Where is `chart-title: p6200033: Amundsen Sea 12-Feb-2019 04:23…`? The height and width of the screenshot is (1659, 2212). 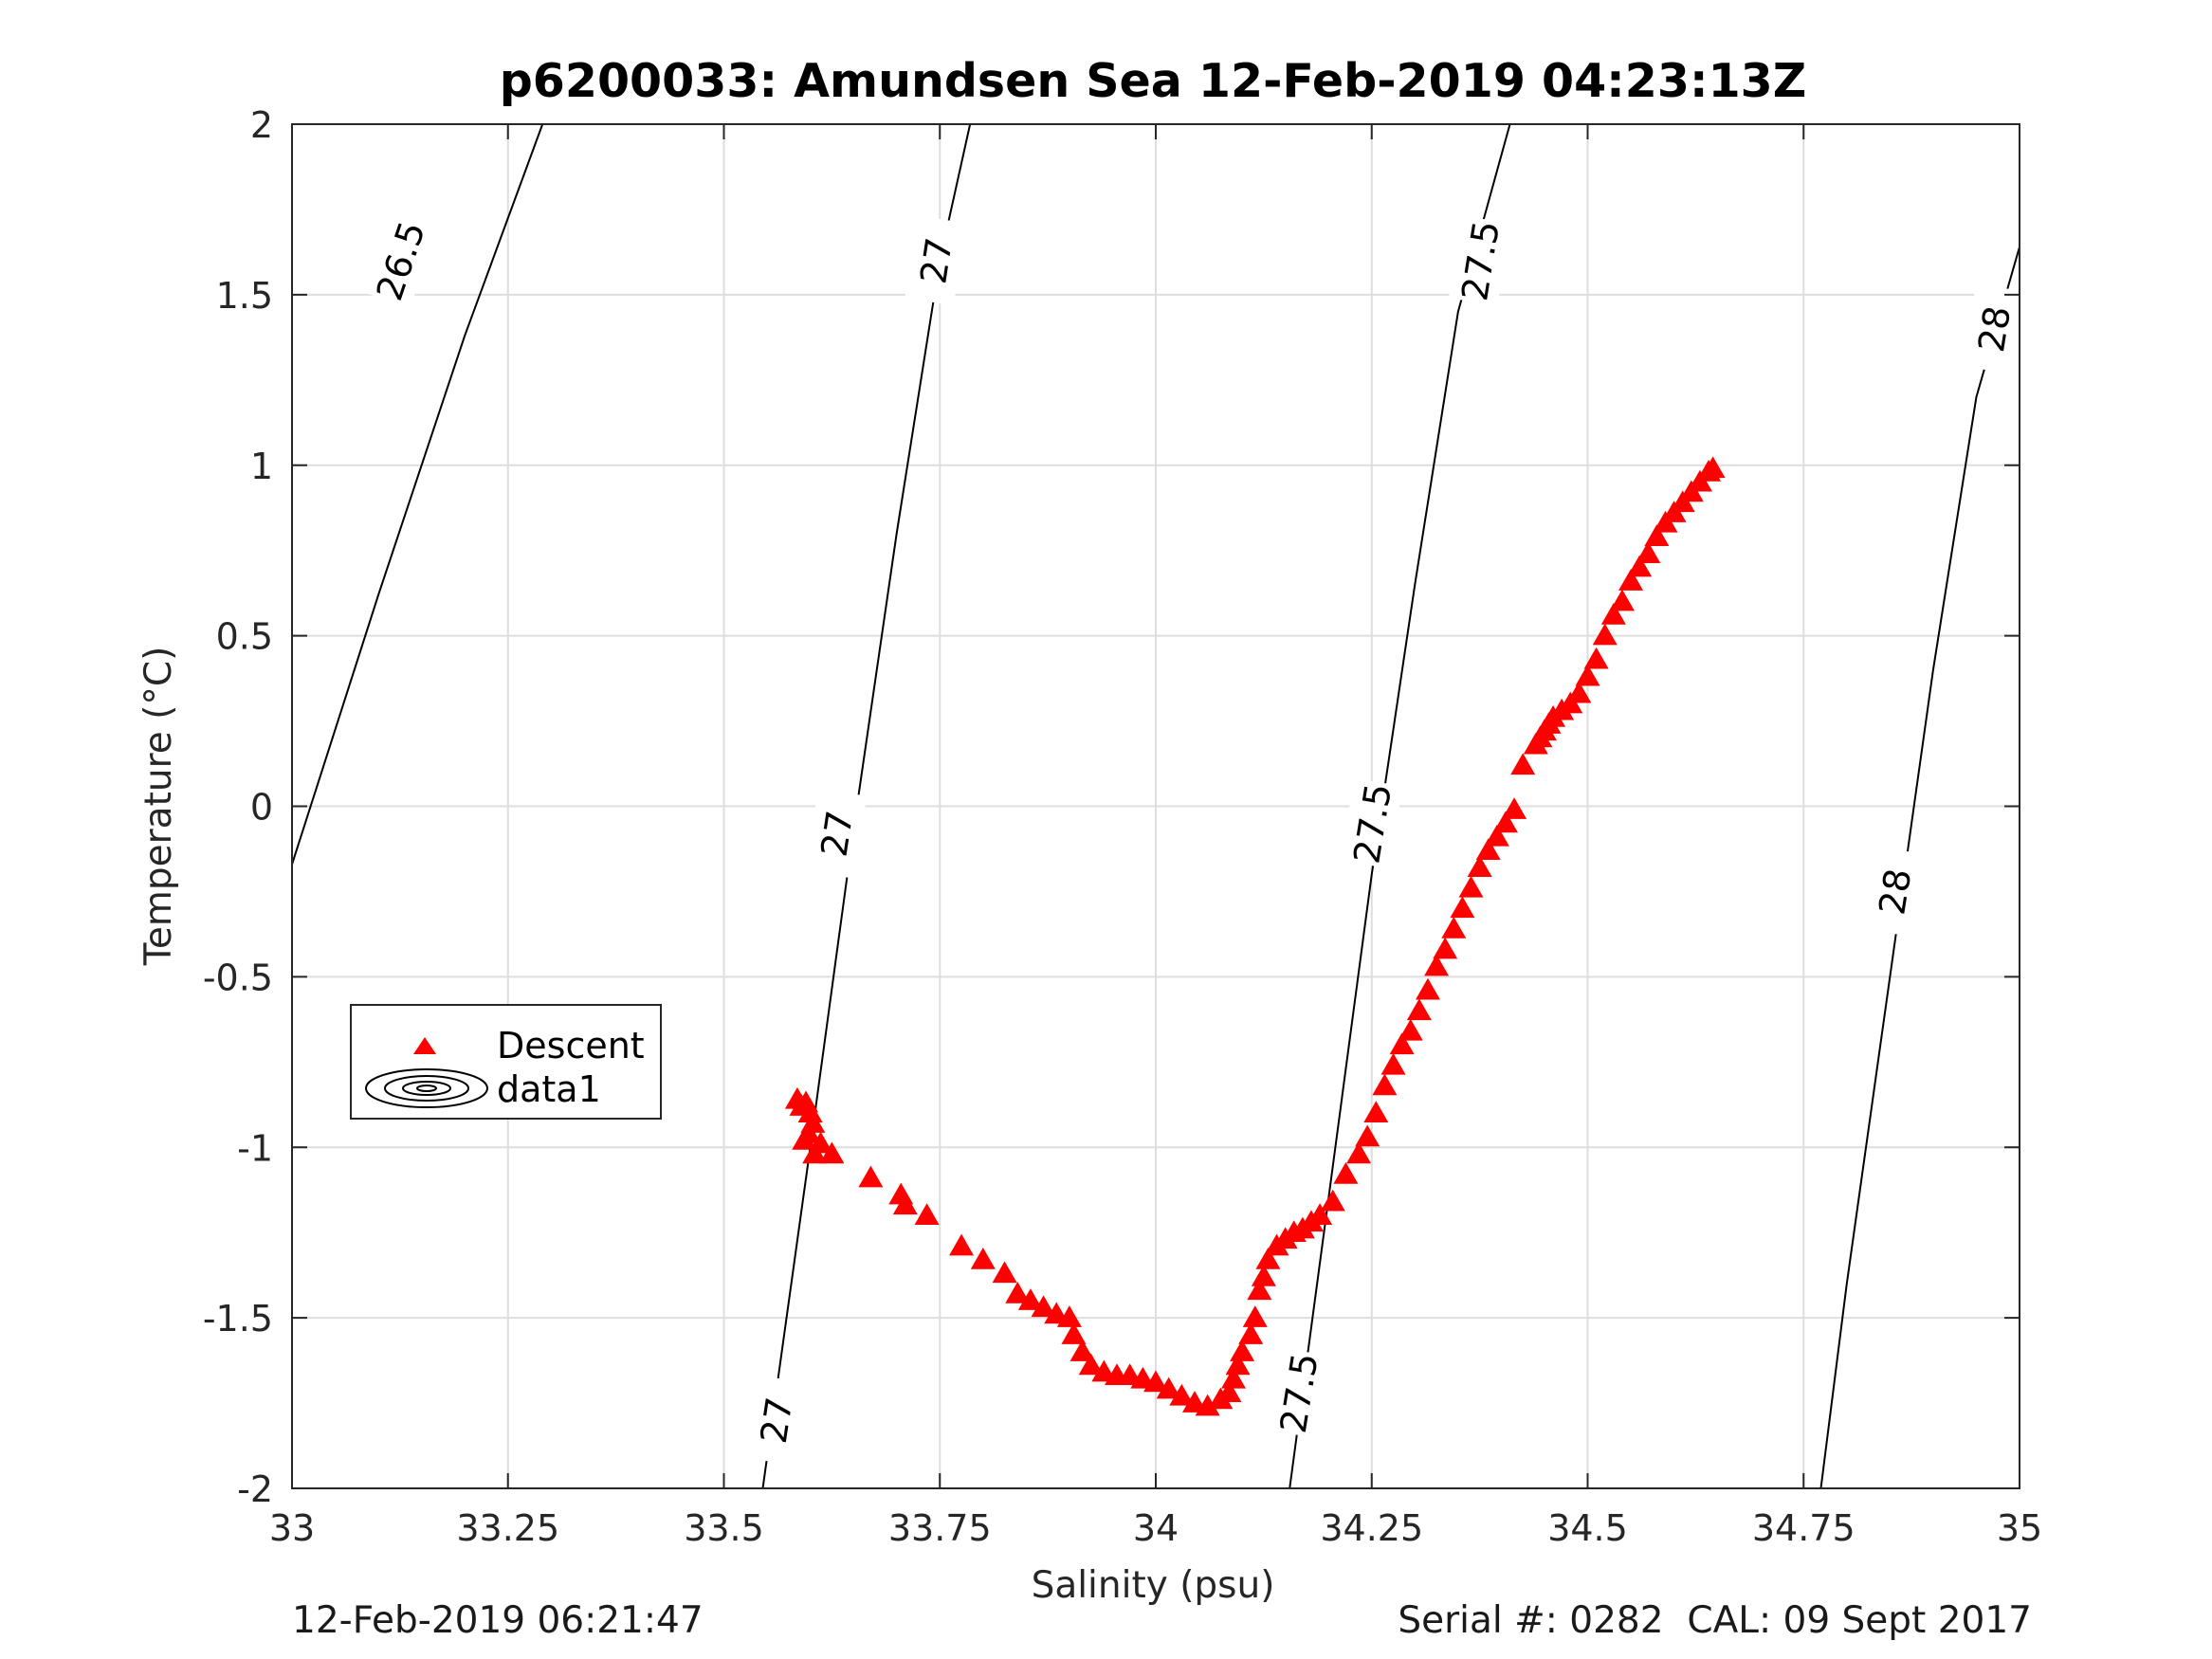 chart-title: p6200033: Amundsen Sea 12-Feb-2019 04:23… is located at coordinates (1153, 81).